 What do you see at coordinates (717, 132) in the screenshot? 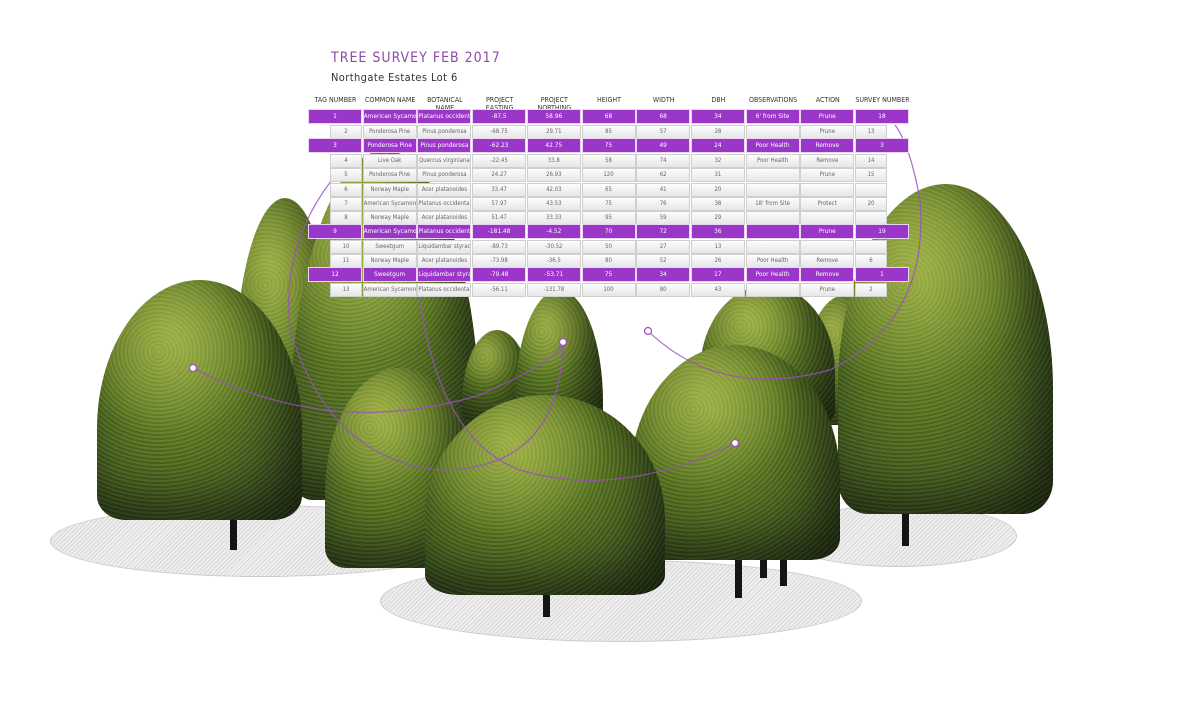
I see `table-cell: 28` at bounding box center [717, 132].